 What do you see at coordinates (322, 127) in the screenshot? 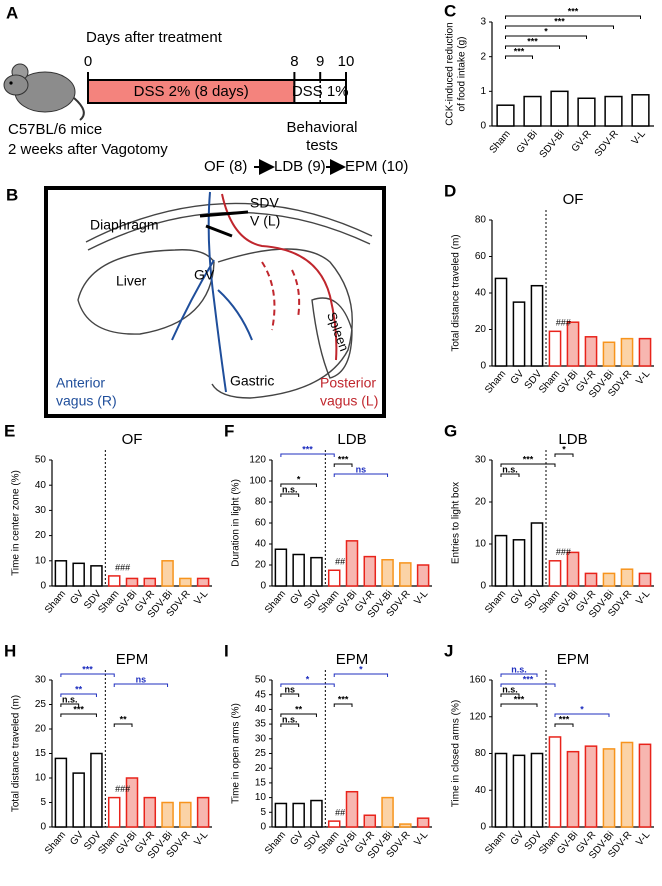
I see `tests-text: Behavioral` at bounding box center [322, 127].